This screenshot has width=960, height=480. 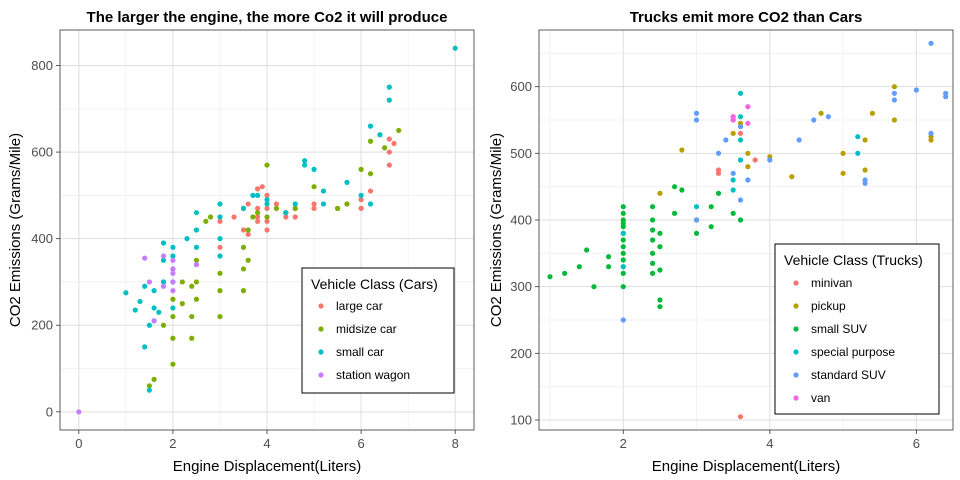 What do you see at coordinates (172, 443) in the screenshot?
I see `x-tick-label: 2` at bounding box center [172, 443].